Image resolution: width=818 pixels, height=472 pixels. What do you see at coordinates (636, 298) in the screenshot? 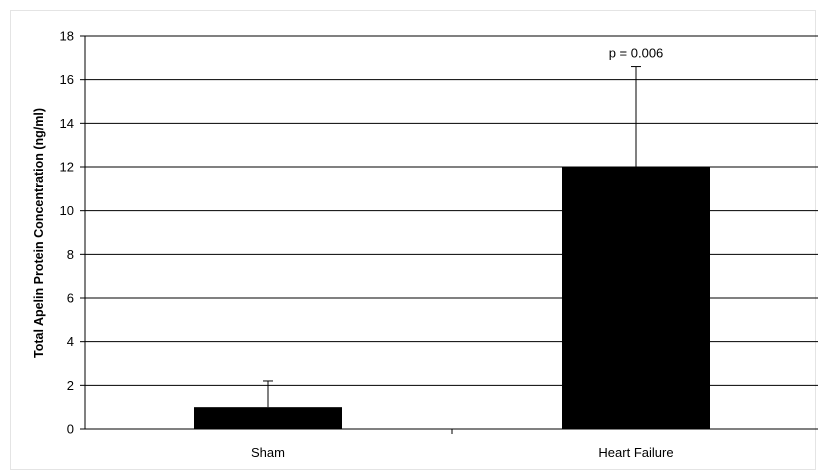
I see `bar-heart-failure` at bounding box center [636, 298].